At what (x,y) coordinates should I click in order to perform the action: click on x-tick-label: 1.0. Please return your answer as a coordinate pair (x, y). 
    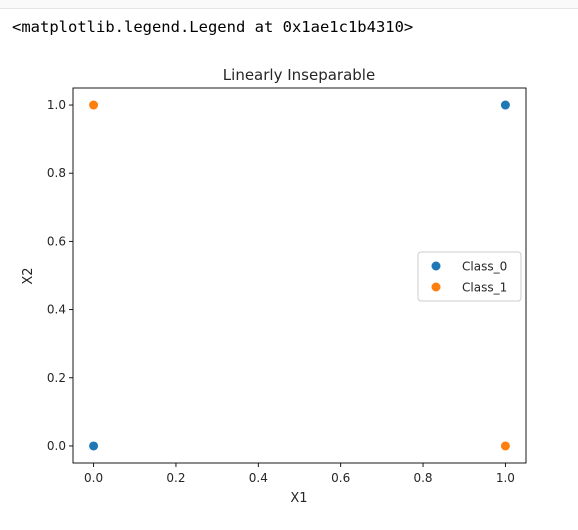
    Looking at the image, I should click on (505, 478).